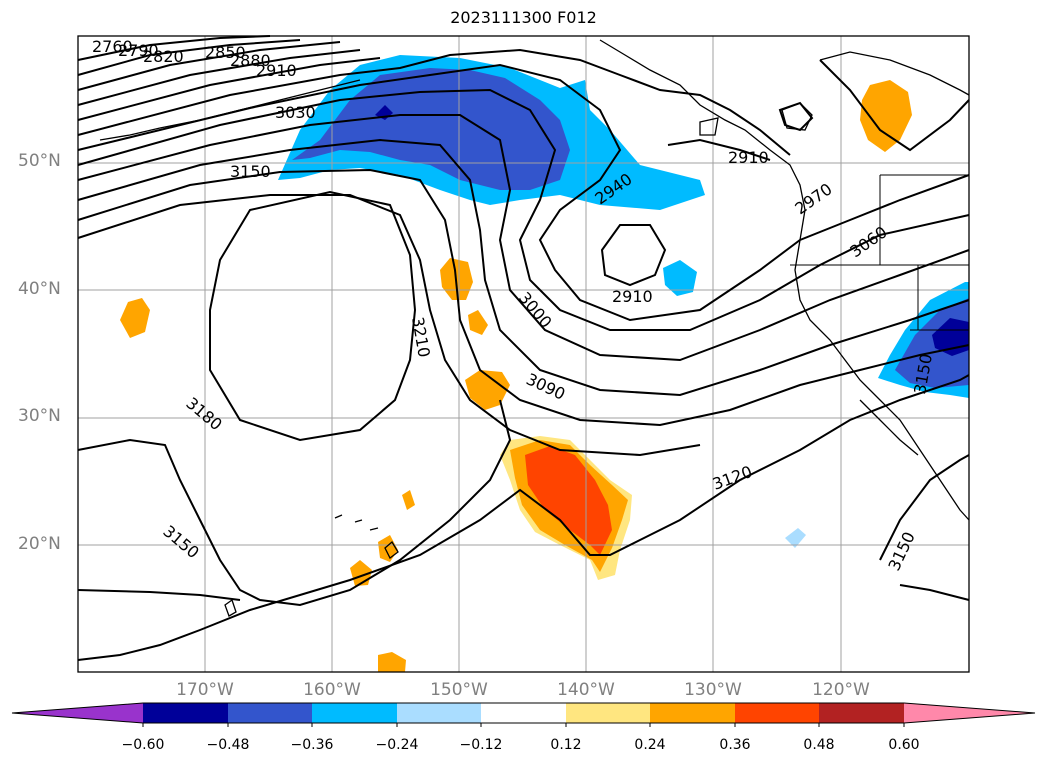  I want to click on colorbar-tick-label: 0.36, so click(735, 745).